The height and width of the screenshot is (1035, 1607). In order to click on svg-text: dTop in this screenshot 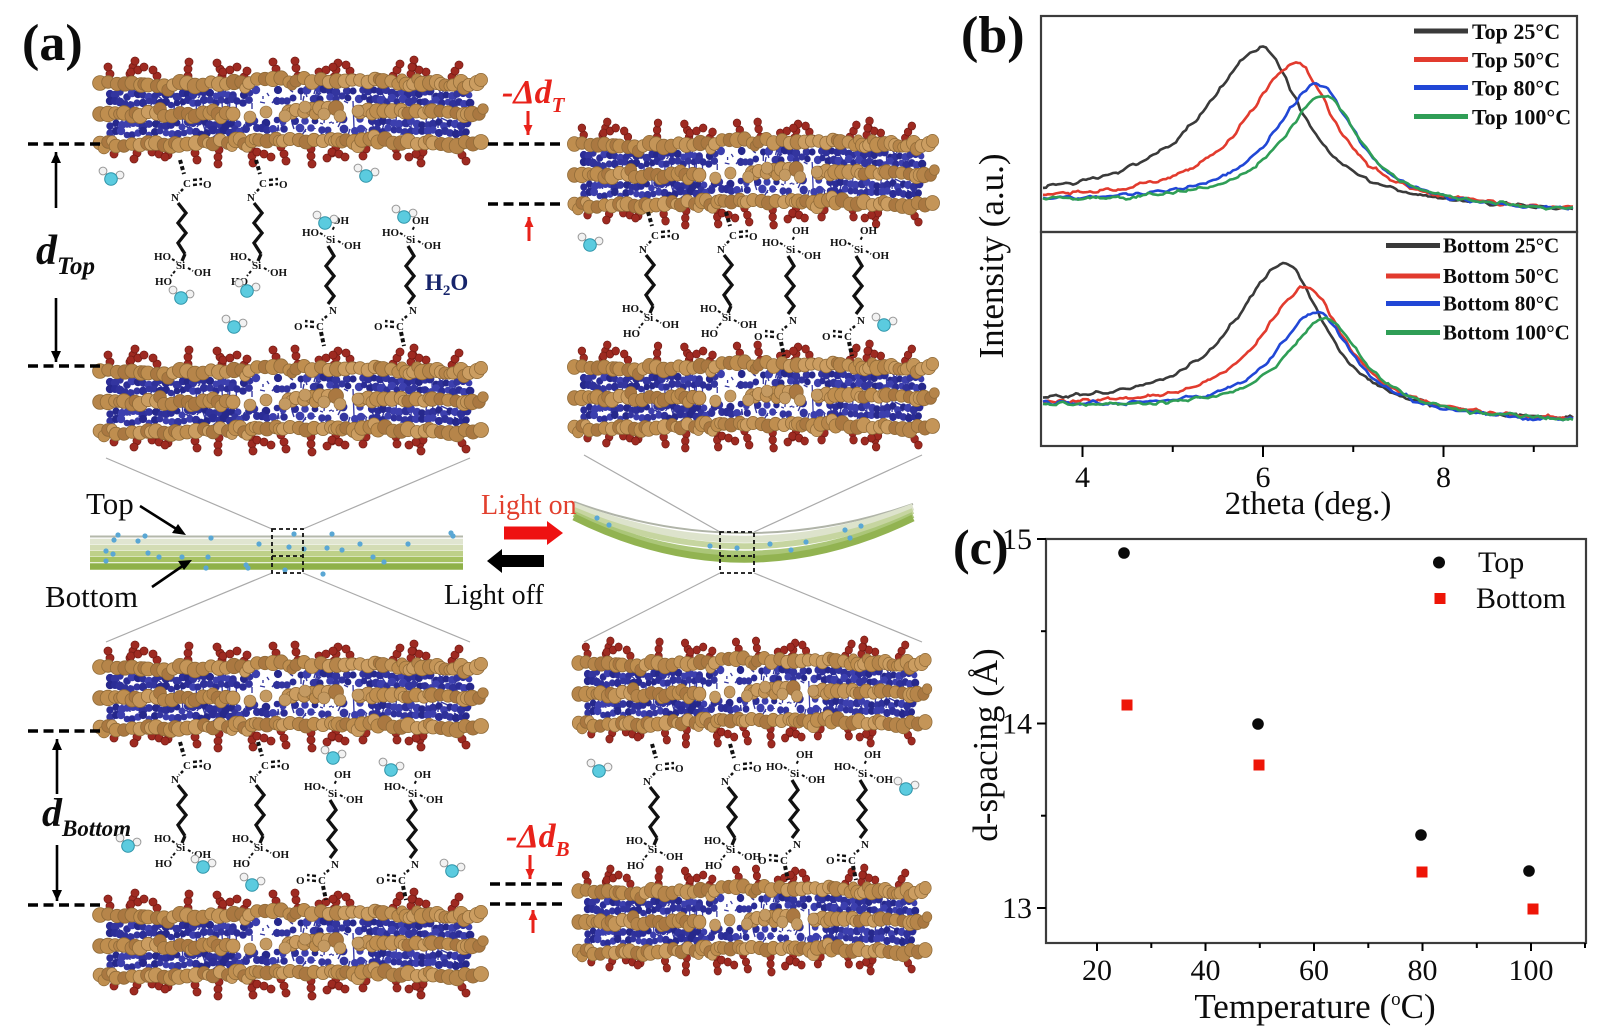, I will do `click(65, 254)`.